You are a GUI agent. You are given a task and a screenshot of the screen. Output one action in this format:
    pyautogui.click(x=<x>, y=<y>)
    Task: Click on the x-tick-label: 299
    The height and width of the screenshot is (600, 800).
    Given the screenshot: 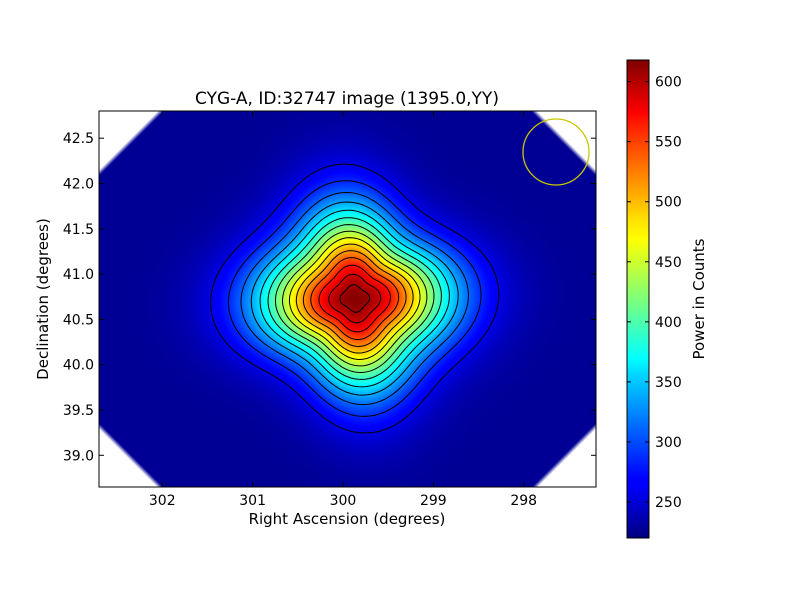 What is the action you would take?
    pyautogui.click(x=433, y=501)
    